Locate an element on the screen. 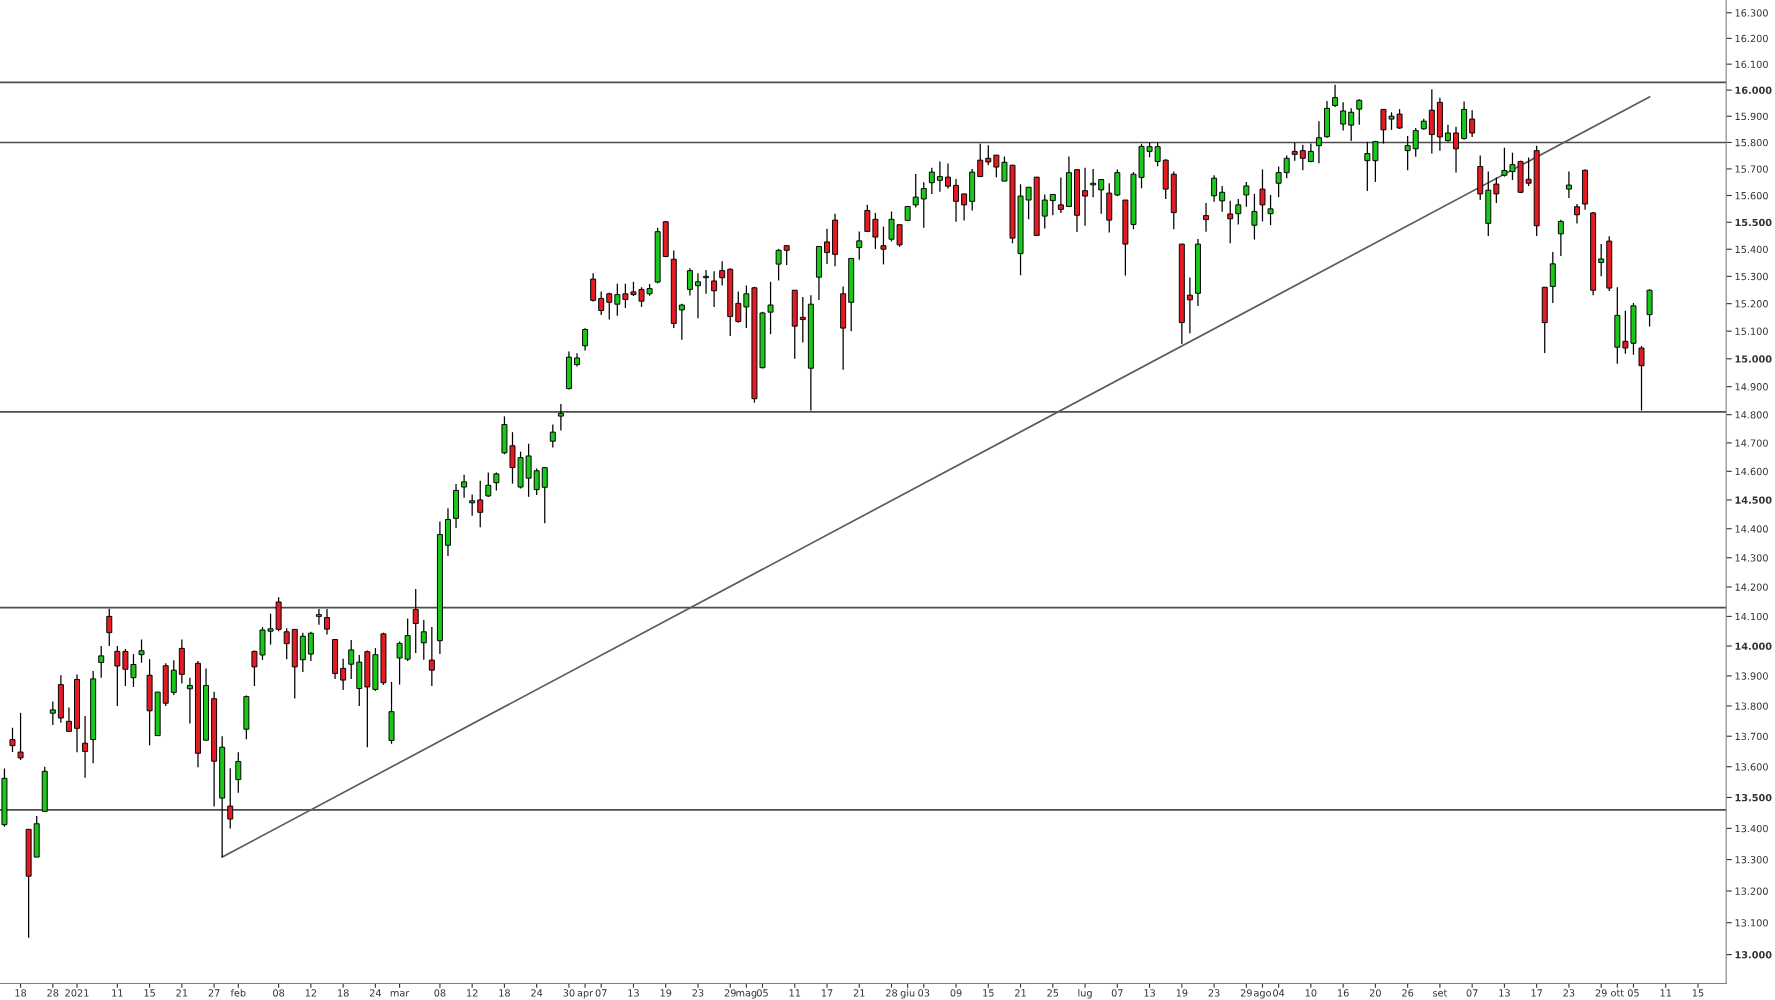  x-tick-label: 19 is located at coordinates (666, 993).